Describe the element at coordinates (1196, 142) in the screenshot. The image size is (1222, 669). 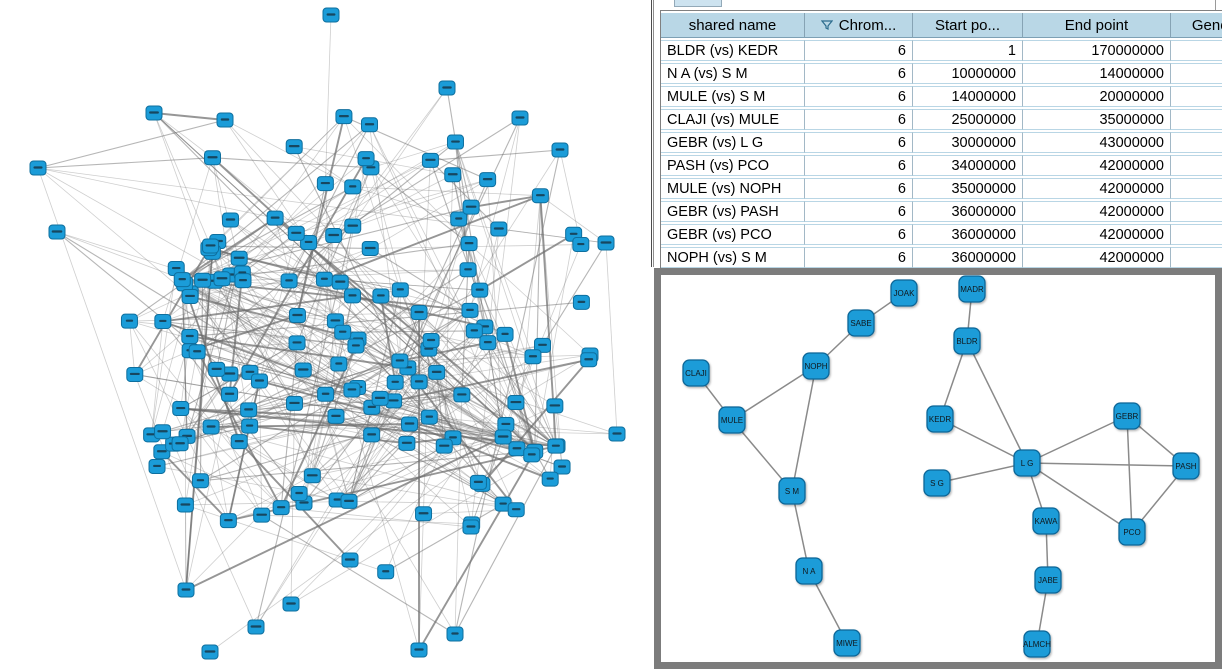
I see `table-cell: 16.9` at that location.